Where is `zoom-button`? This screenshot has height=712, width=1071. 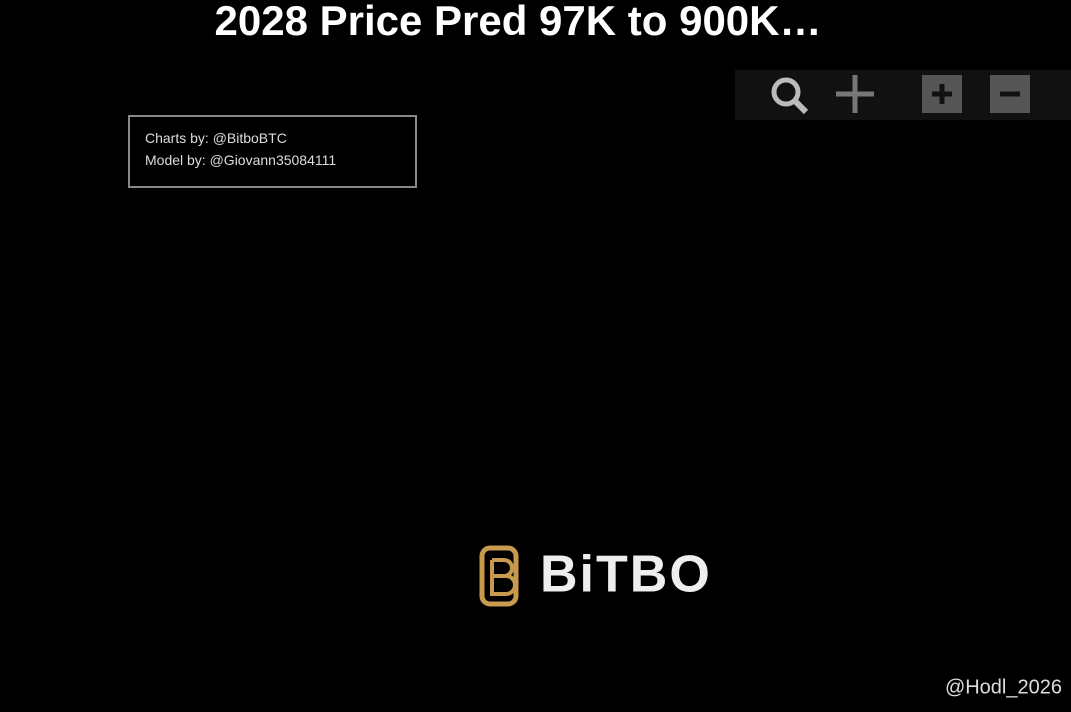 zoom-button is located at coordinates (790, 96).